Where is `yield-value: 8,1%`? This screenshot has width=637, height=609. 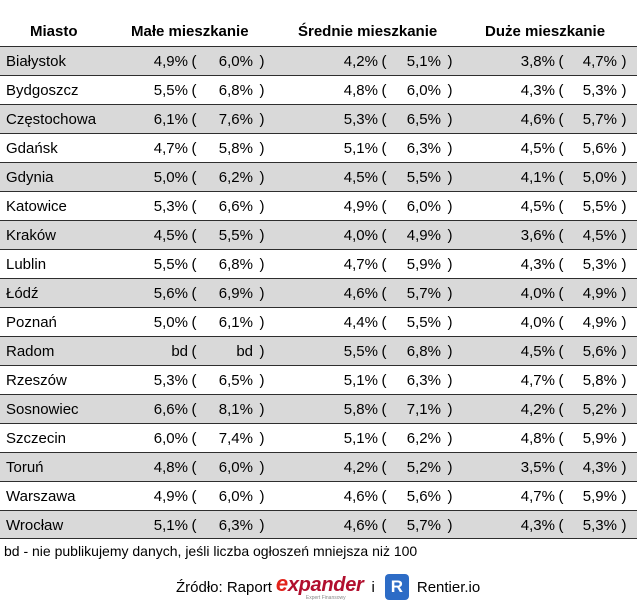 yield-value: 8,1% is located at coordinates (235, 409).